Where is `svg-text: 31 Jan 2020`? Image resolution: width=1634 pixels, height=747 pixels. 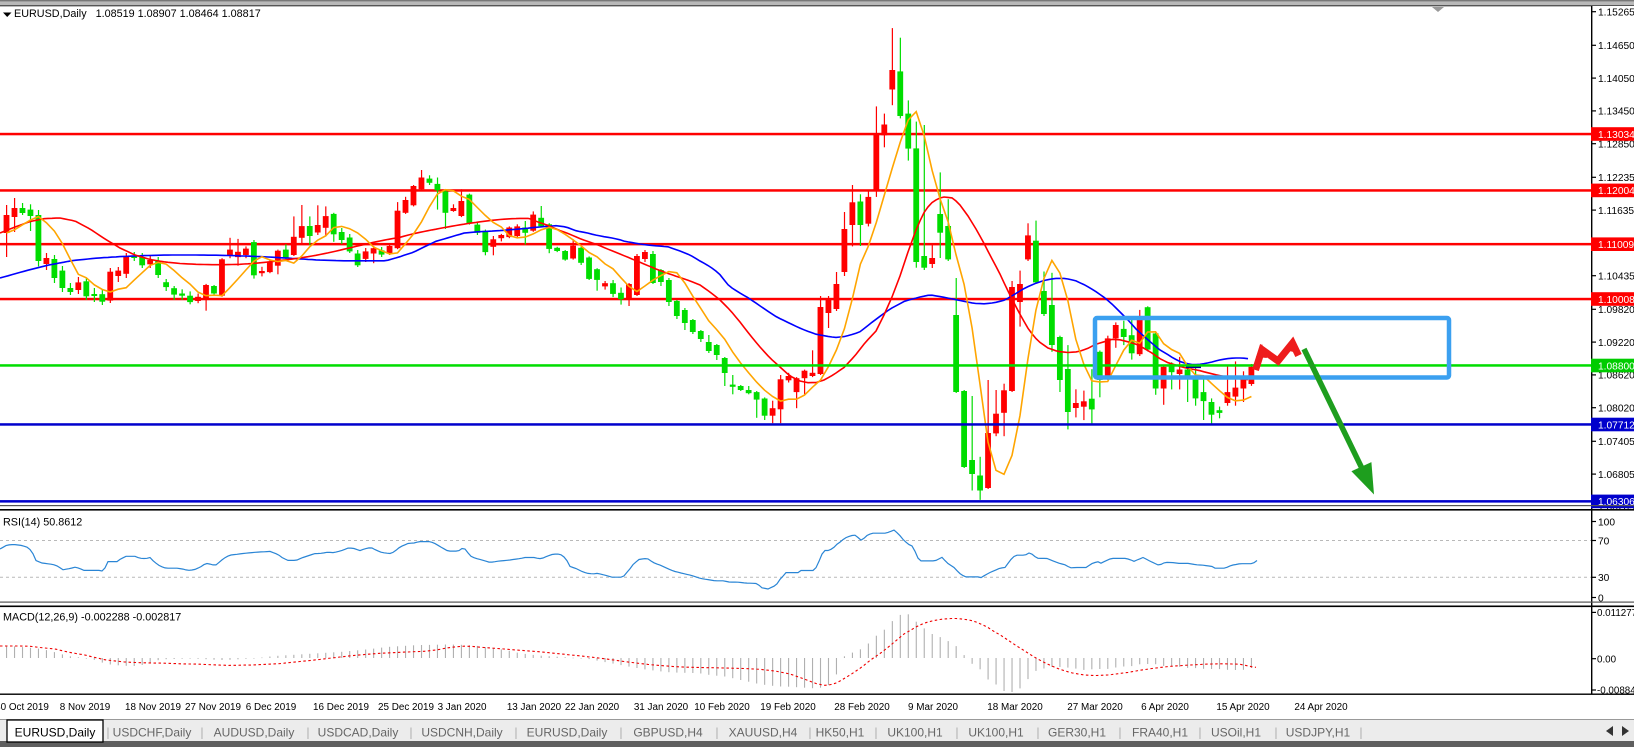
svg-text: 31 Jan 2020 is located at coordinates (661, 707).